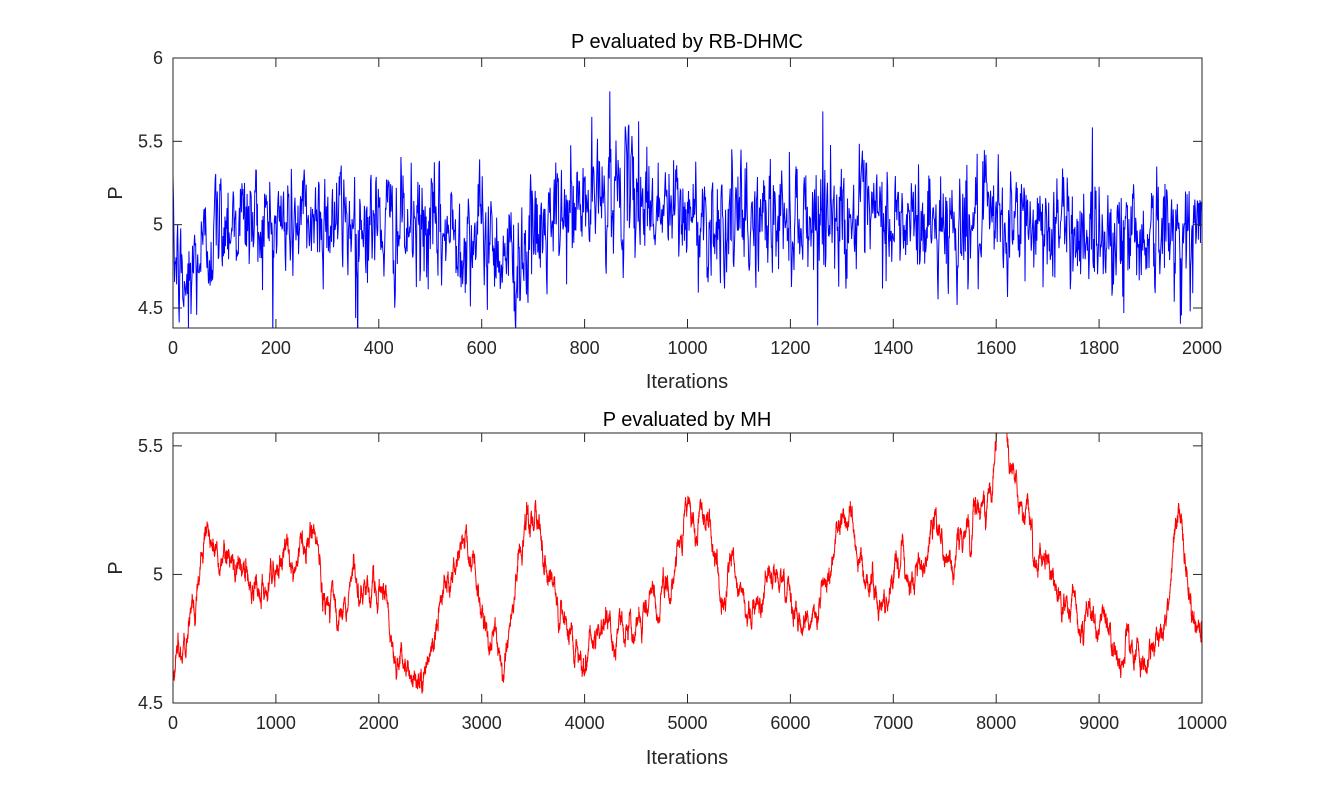  I want to click on x-tick-label: 1800, so click(1099, 348).